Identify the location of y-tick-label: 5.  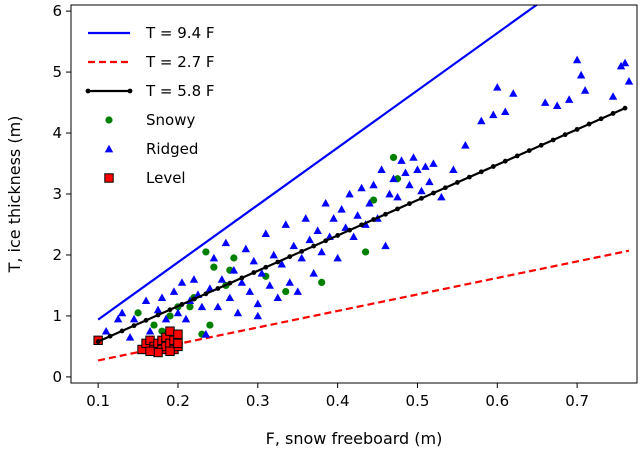
(57, 72).